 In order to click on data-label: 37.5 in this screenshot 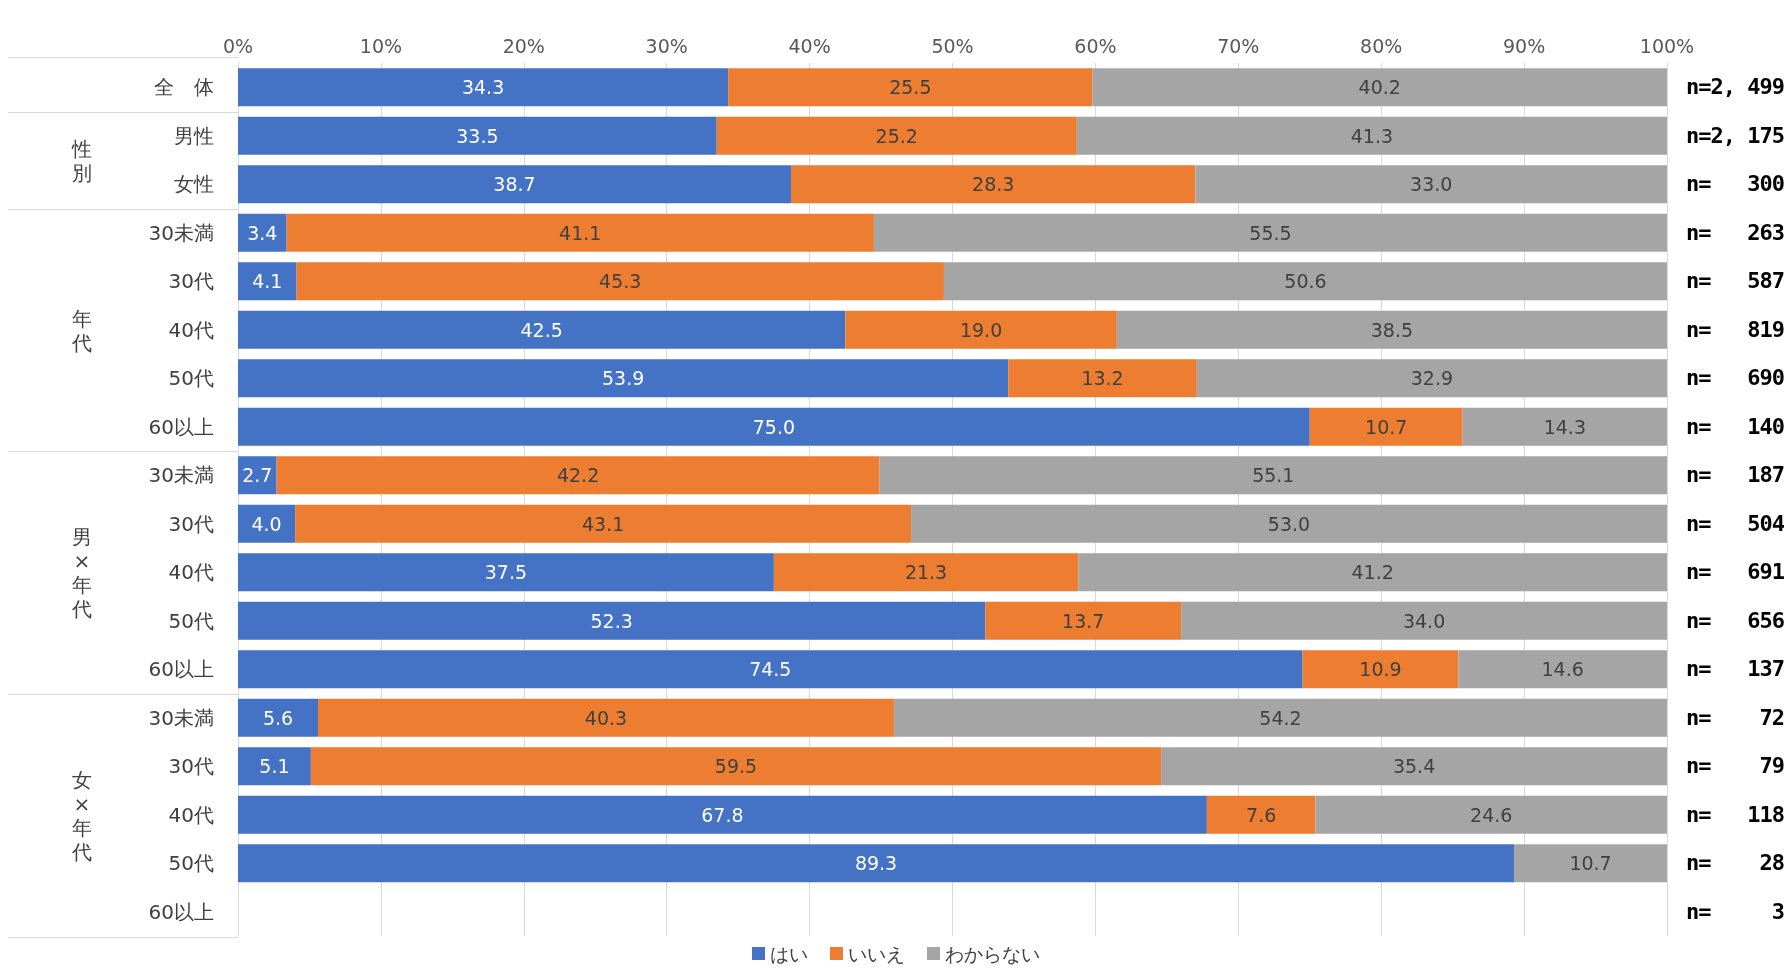, I will do `click(506, 572)`.